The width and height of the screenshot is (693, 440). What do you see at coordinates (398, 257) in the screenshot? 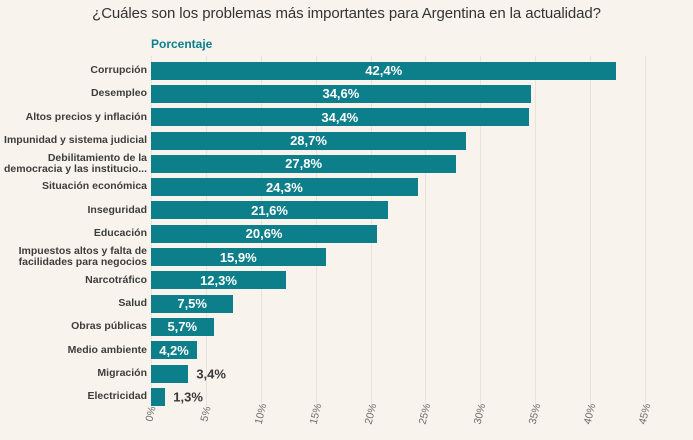
I see `bar-track: 15,9%` at bounding box center [398, 257].